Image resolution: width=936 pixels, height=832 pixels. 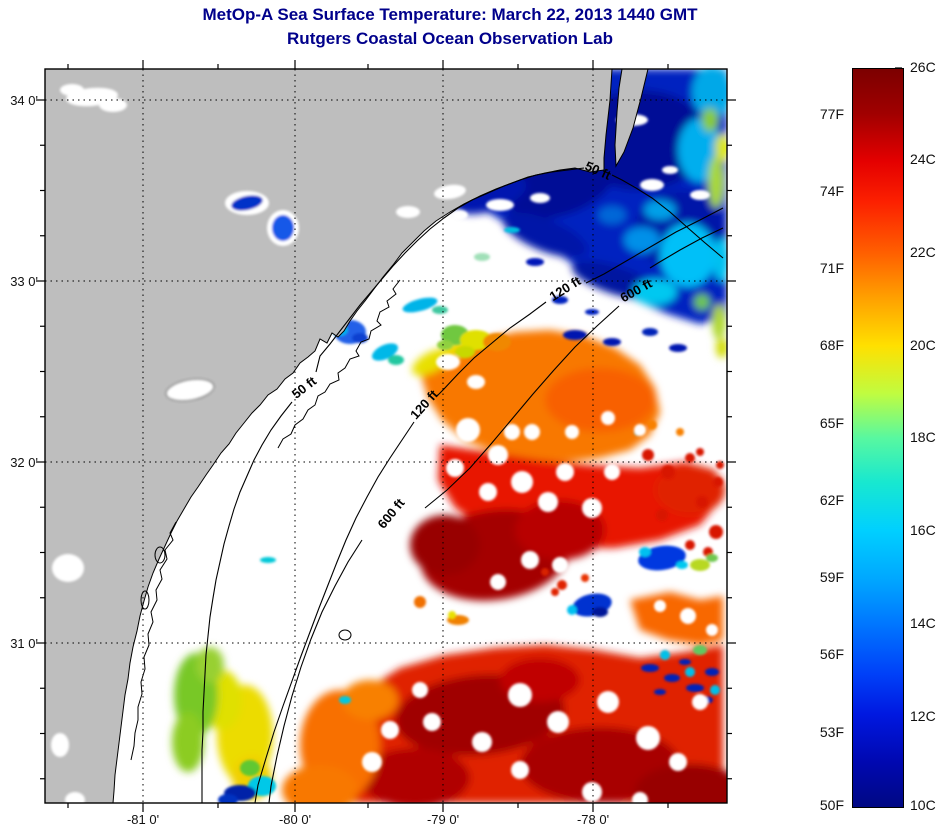 What do you see at coordinates (831, 577) in the screenshot?
I see `colorbar-fahrenheit-label: 59F` at bounding box center [831, 577].